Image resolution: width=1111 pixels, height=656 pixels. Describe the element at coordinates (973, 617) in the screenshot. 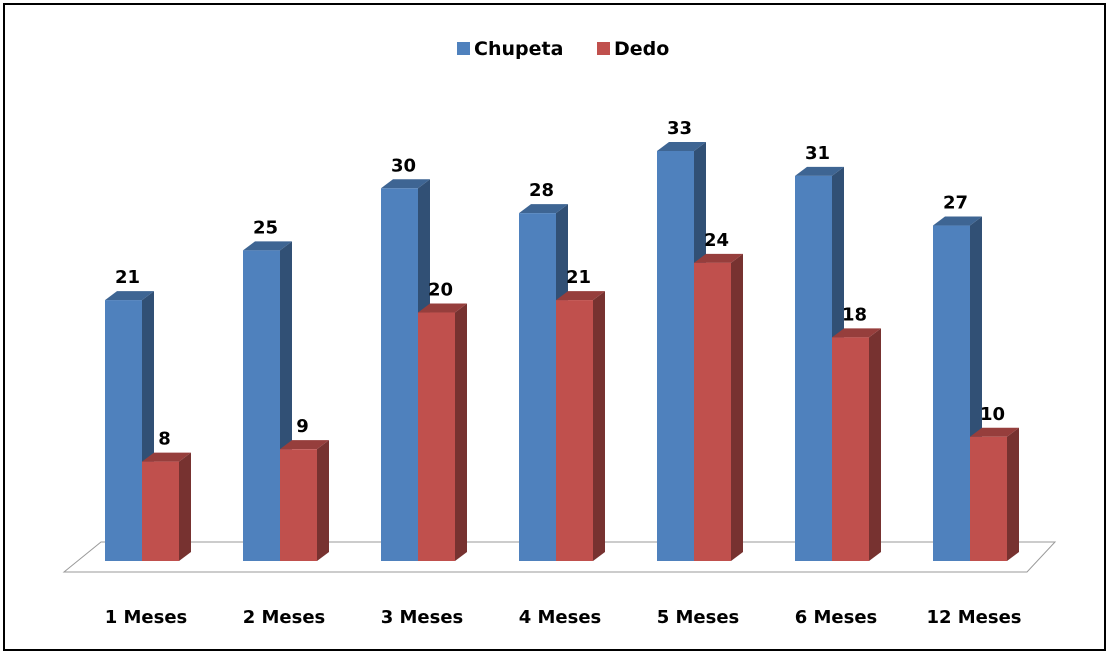

I see `category-label-7: 12 Meses` at that location.